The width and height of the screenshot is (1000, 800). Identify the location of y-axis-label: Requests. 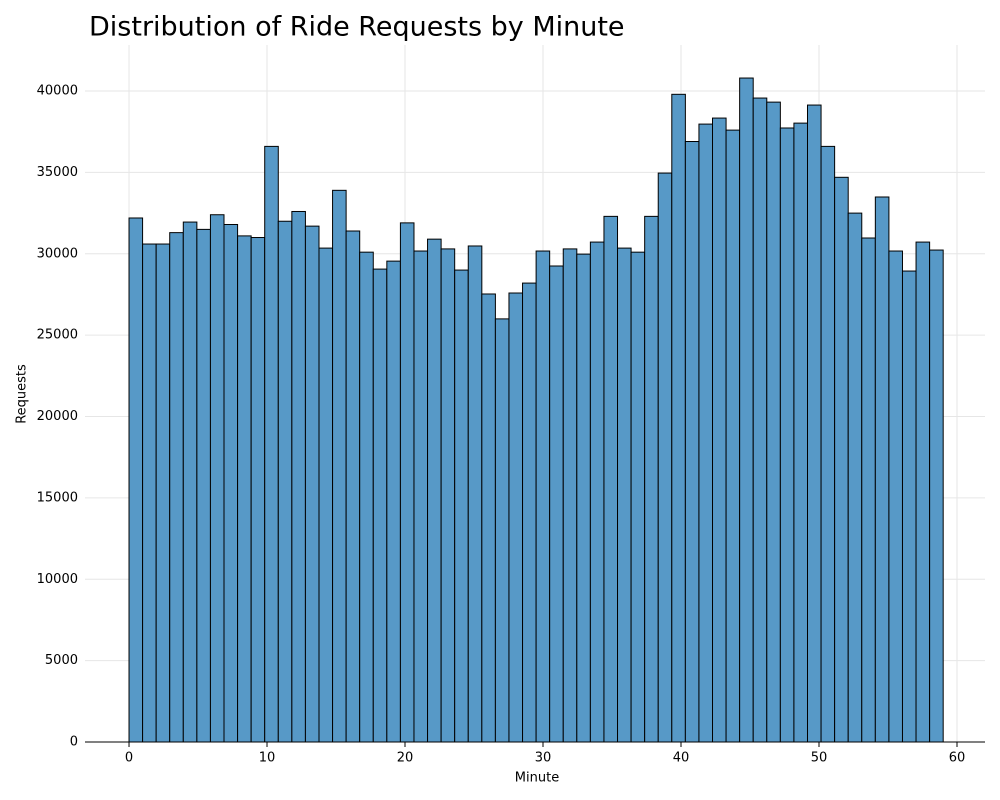
(22, 394).